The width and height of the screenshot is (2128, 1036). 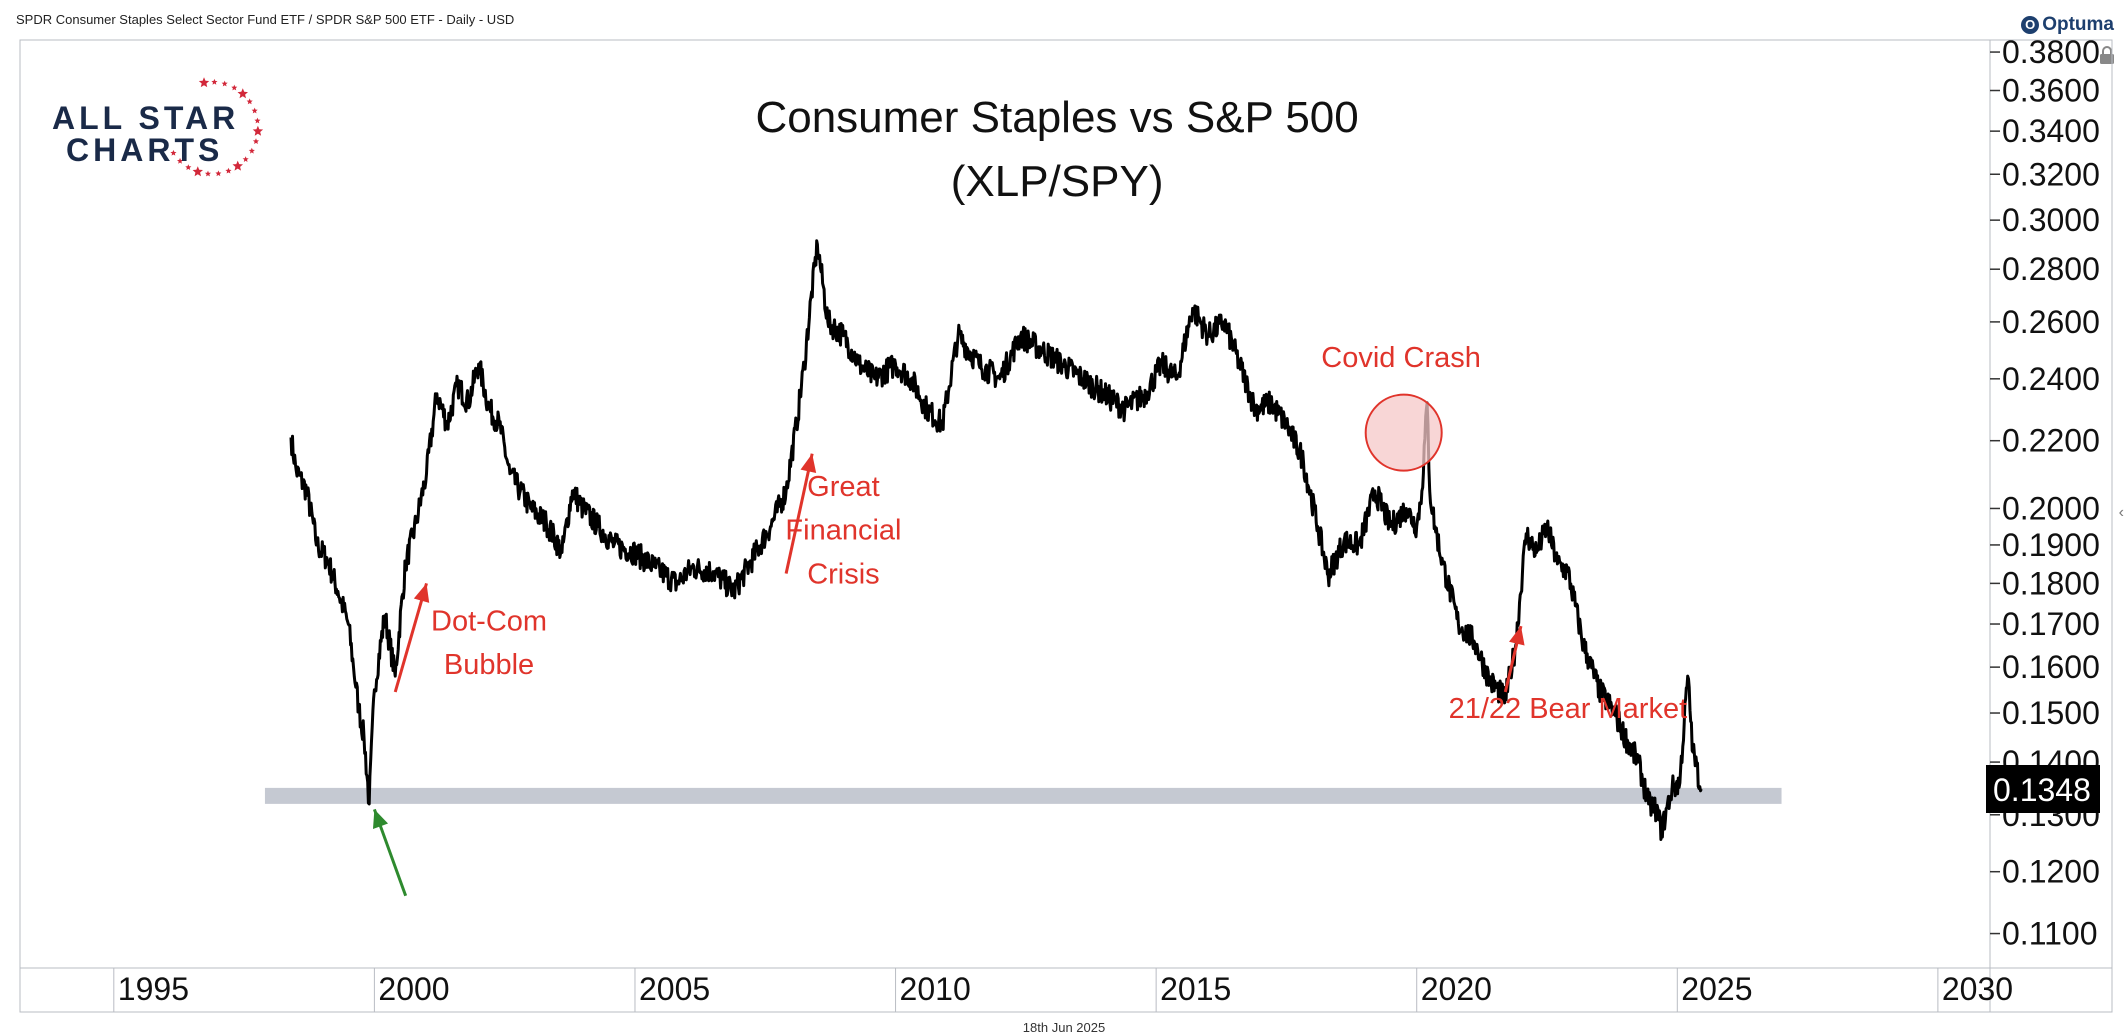 What do you see at coordinates (153, 989) in the screenshot?
I see `x-tick-label: 1995` at bounding box center [153, 989].